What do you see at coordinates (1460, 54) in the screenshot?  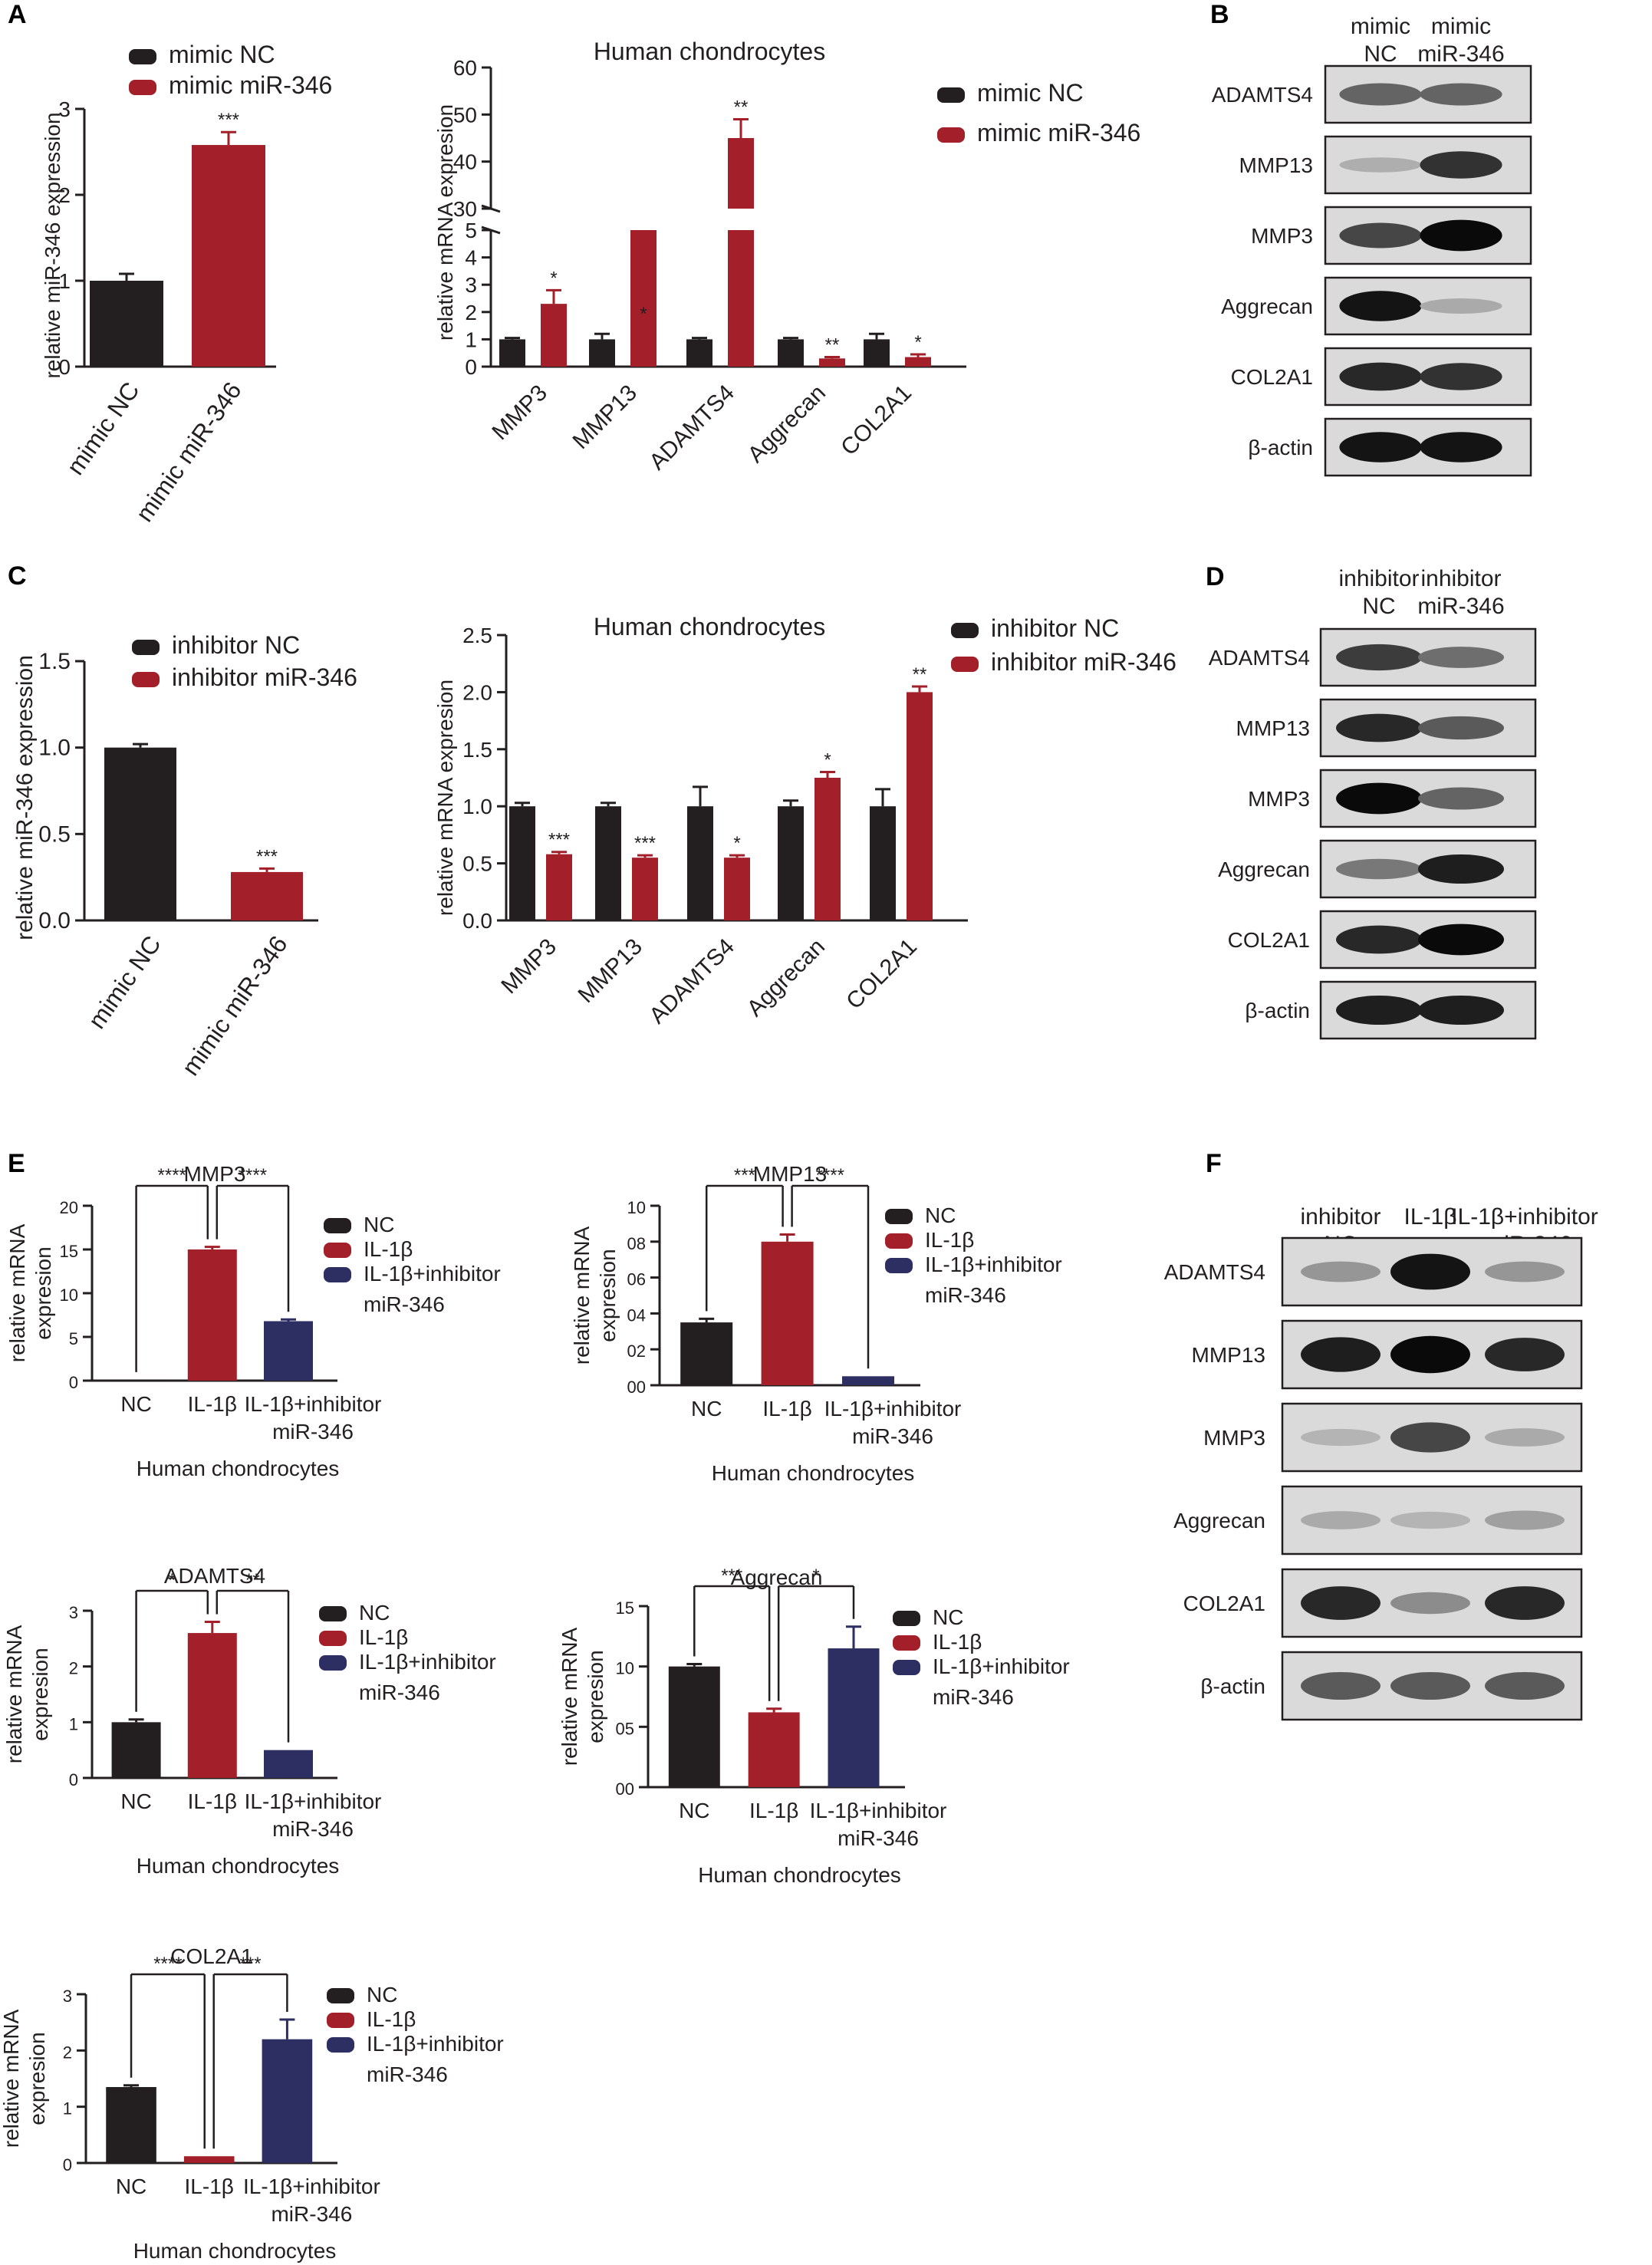 I see `blot-b-lane-header: miR-346` at bounding box center [1460, 54].